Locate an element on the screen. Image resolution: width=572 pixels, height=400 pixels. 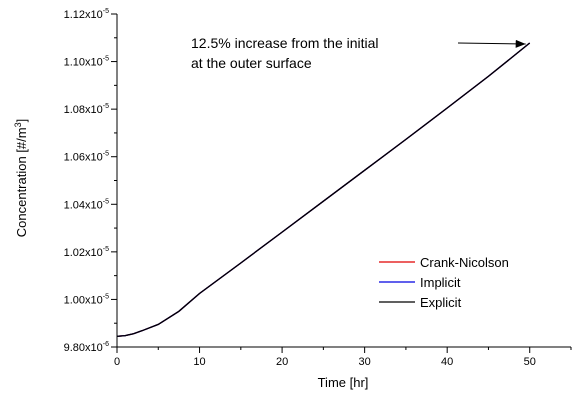
y-tick-label: 1.04x10⁻⁵ is located at coordinates (86, 204).